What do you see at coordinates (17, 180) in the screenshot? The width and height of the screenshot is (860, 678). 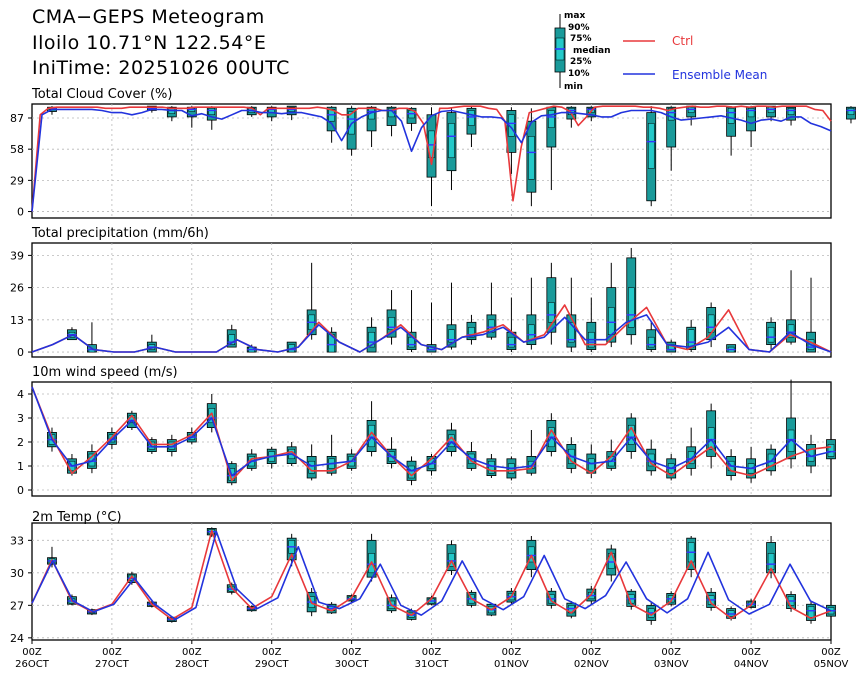 I see `y-tick-label: 29` at bounding box center [17, 180].